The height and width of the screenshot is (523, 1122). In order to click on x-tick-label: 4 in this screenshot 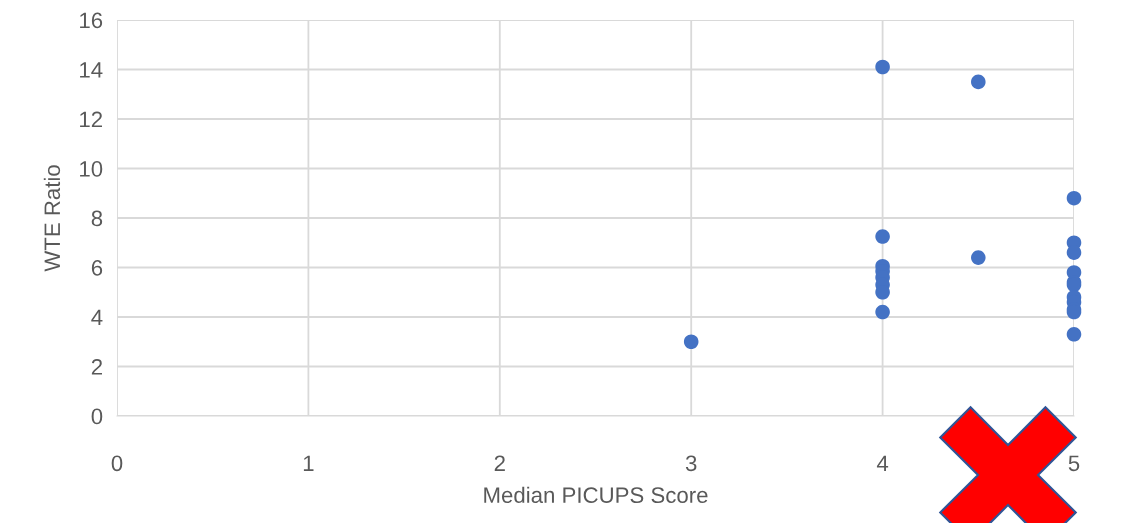, I will do `click(882, 463)`.